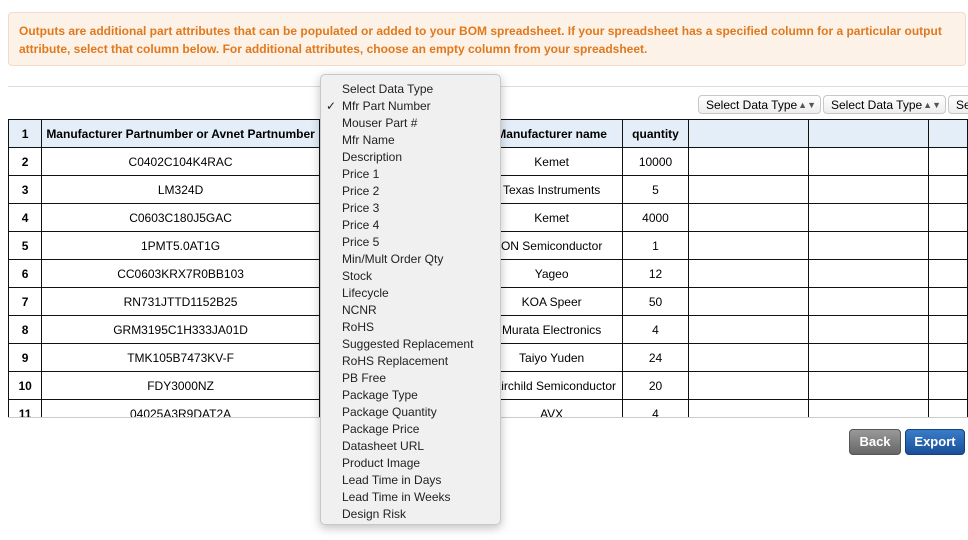 This screenshot has width=968, height=540. I want to click on option-label: Min/Mult Order Qty, so click(393, 259).